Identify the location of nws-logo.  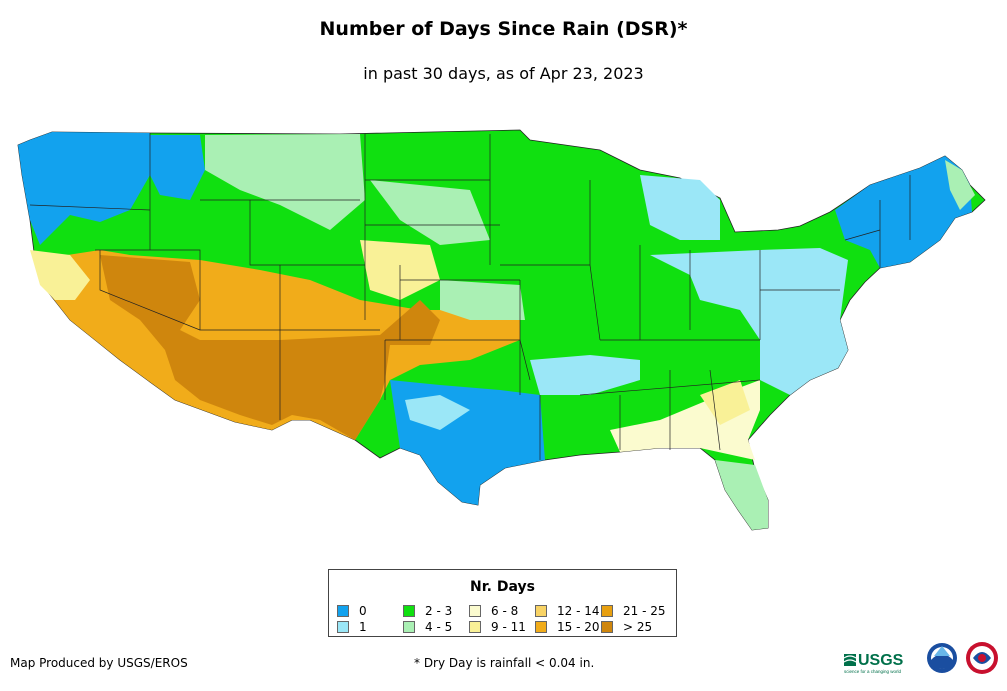
(982, 658).